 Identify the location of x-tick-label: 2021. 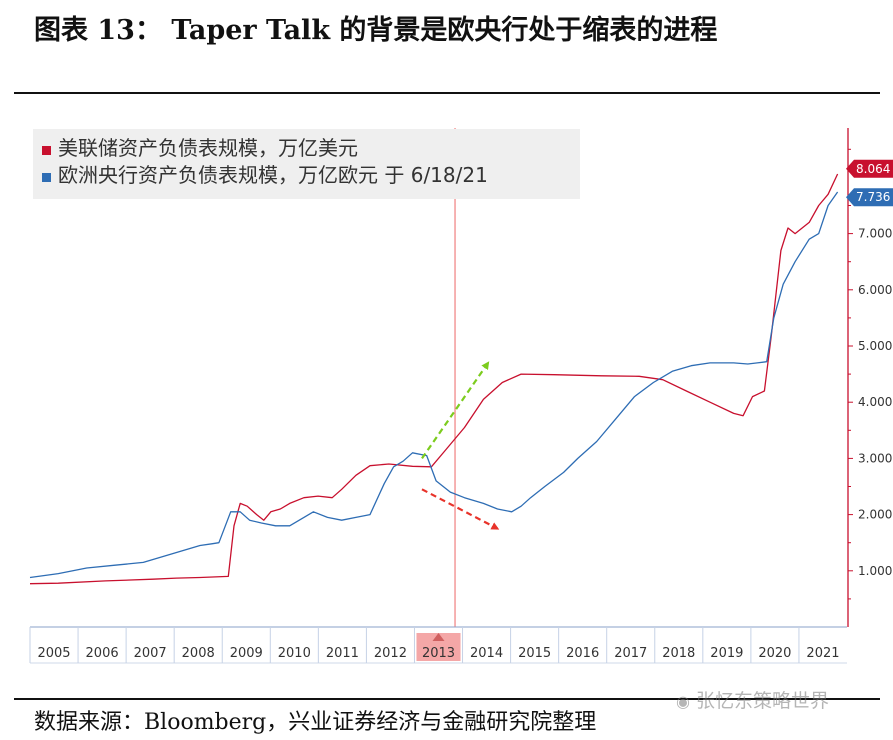
(822, 653).